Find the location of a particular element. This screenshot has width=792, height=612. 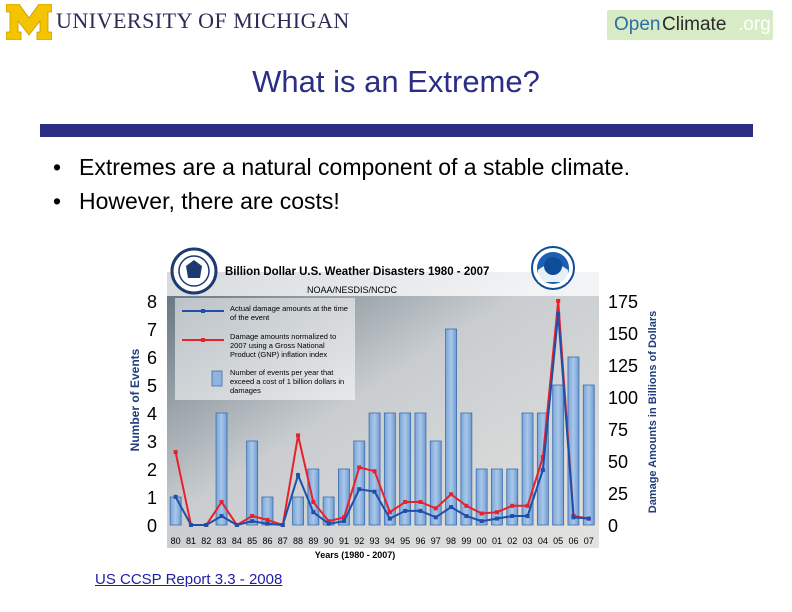

x-tick-label: 91 is located at coordinates (344, 541).